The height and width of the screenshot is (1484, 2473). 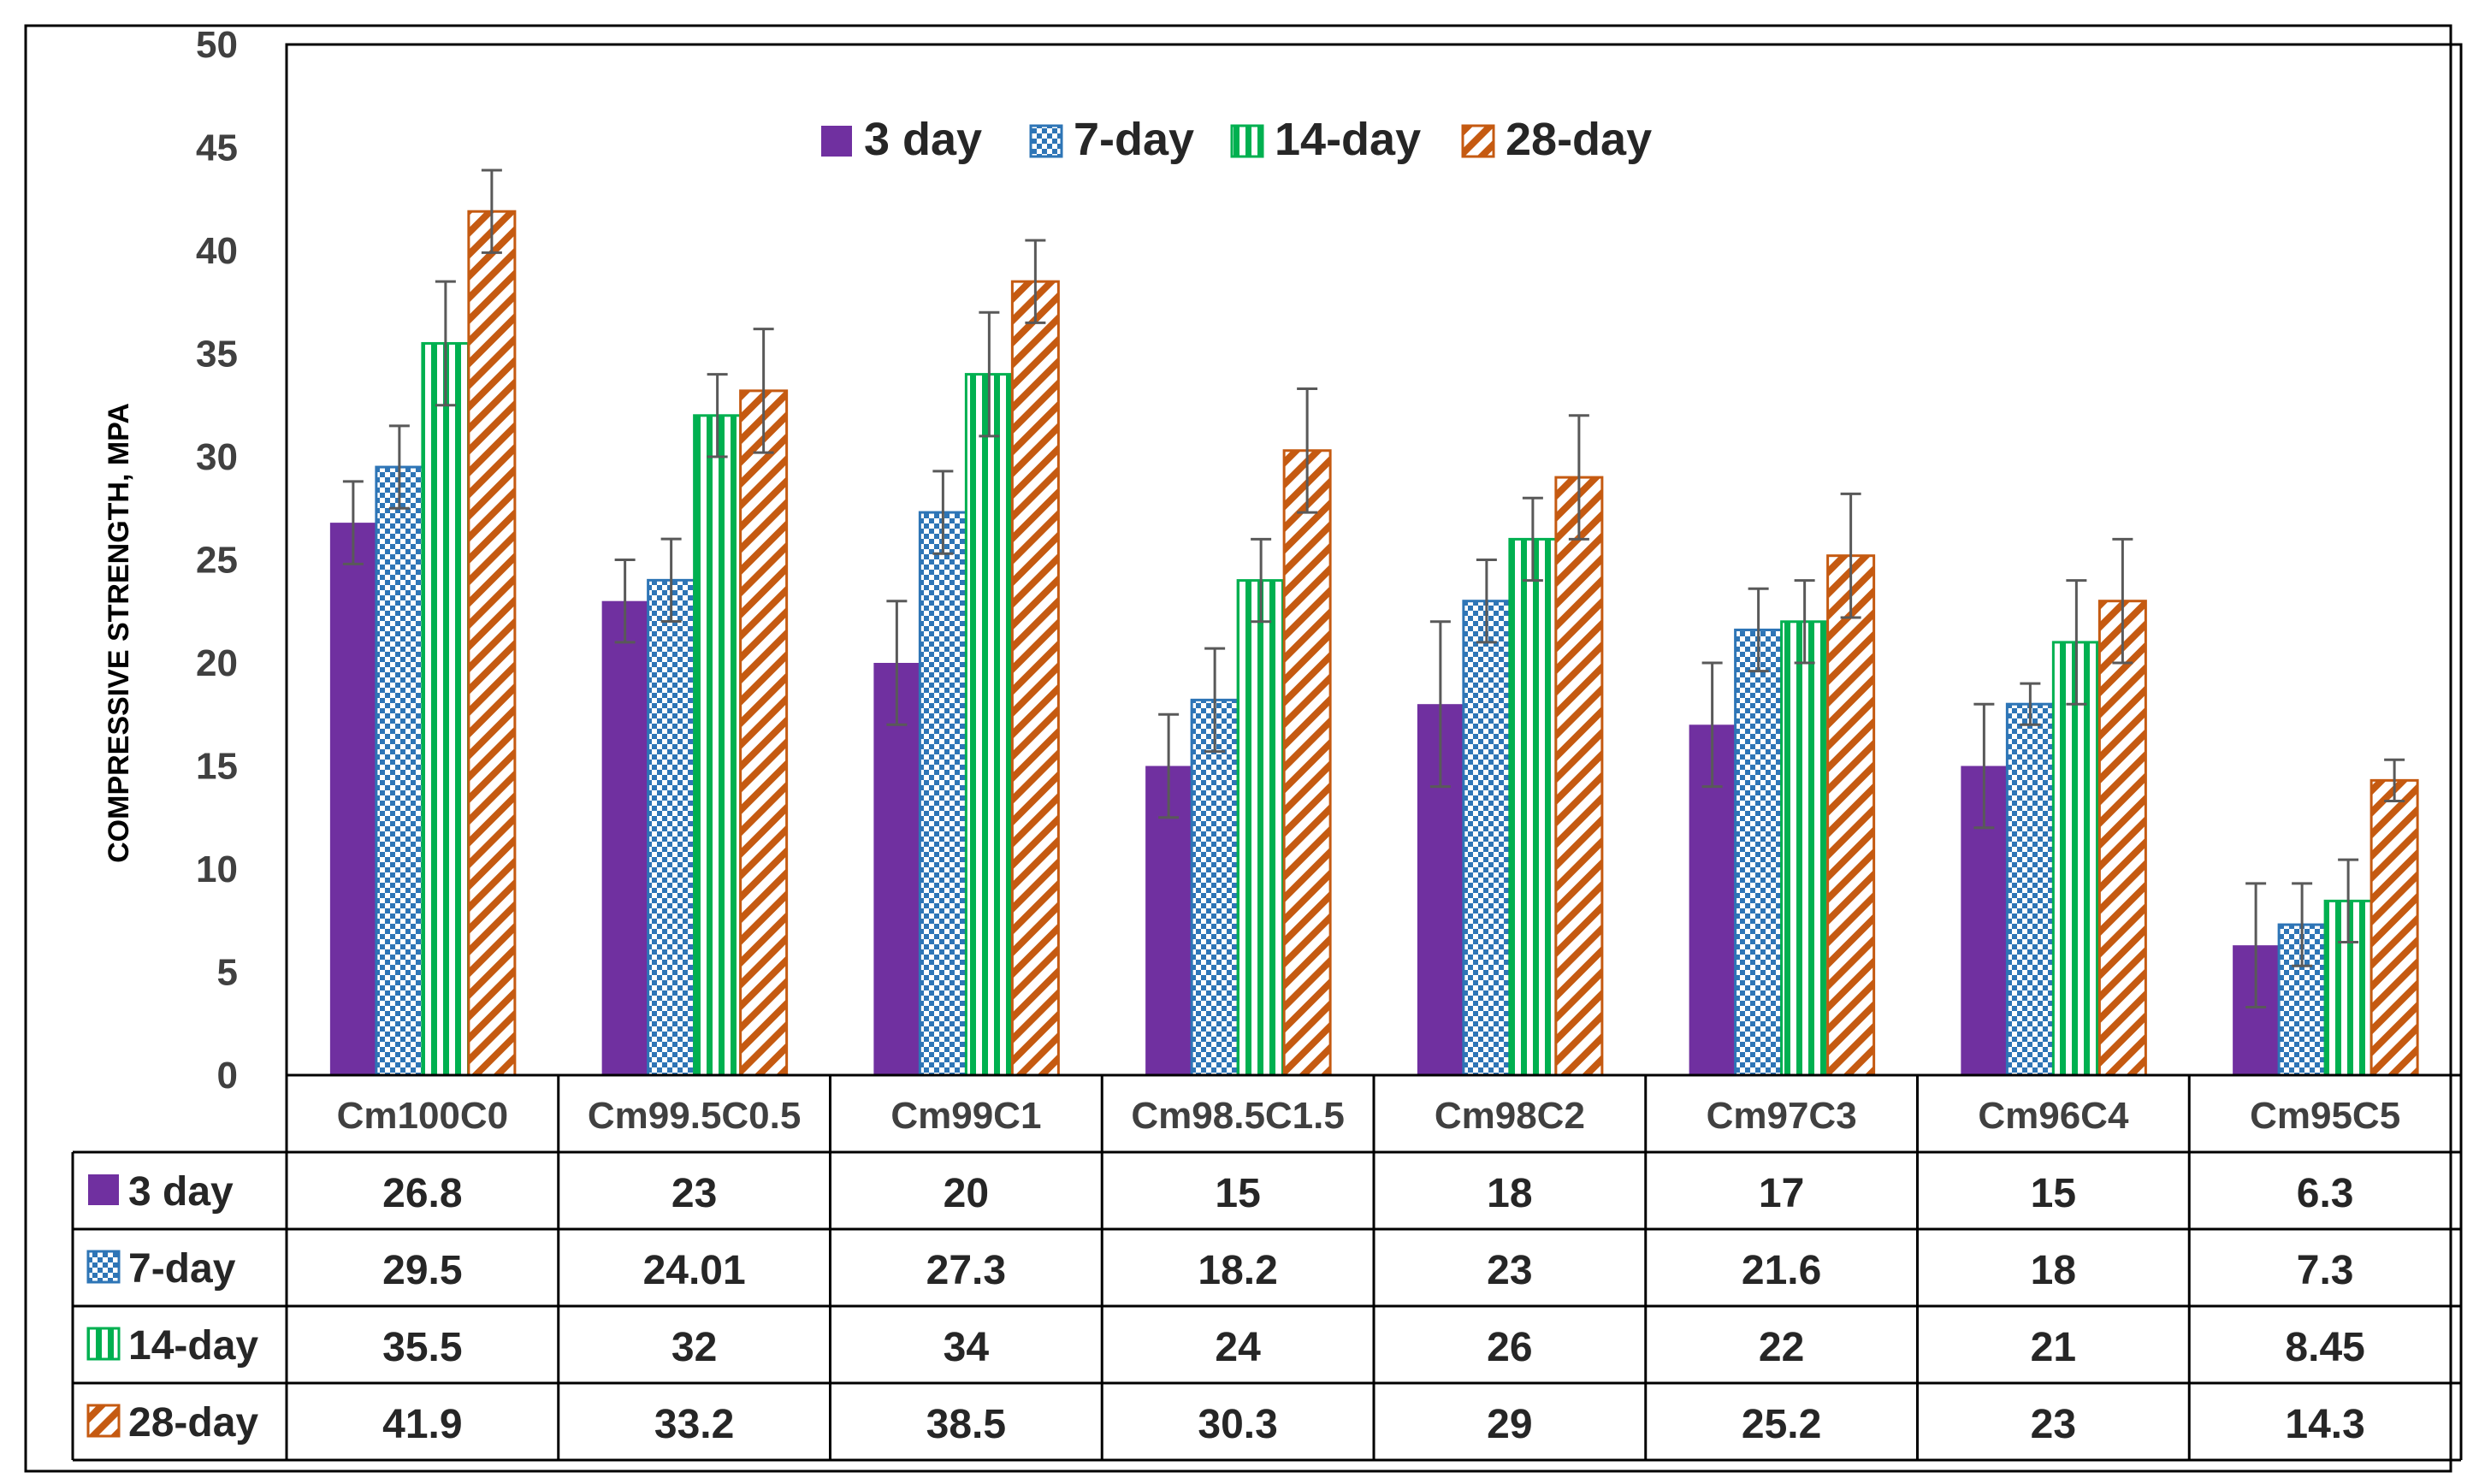 I want to click on y-tick-label: 30, so click(x=217, y=457).